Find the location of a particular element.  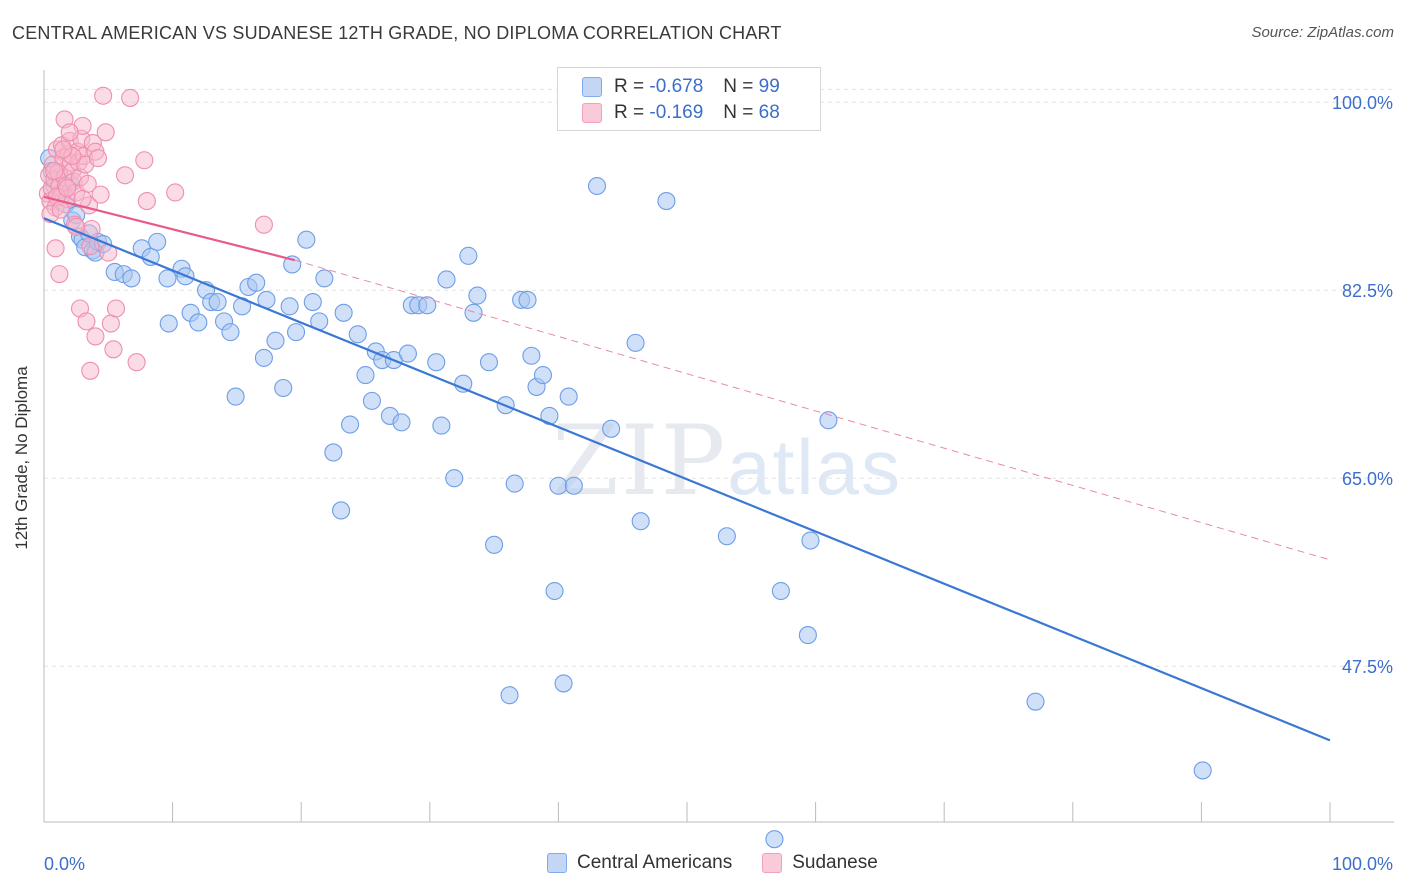

legend-row-central-americans: R = -0.678 N = 99 is located at coordinates (681, 87).